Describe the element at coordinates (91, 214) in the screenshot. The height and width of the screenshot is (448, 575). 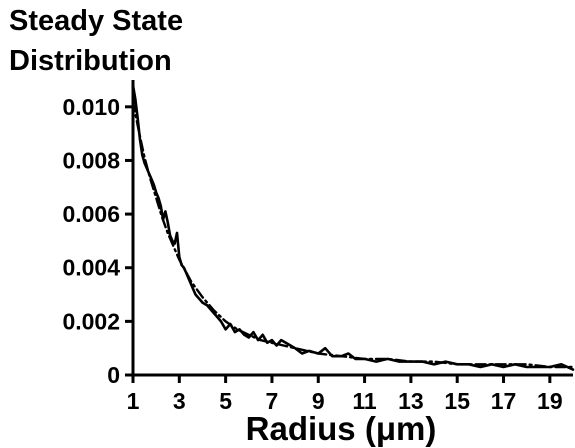
I see `y-tick-label: 0.006` at that location.